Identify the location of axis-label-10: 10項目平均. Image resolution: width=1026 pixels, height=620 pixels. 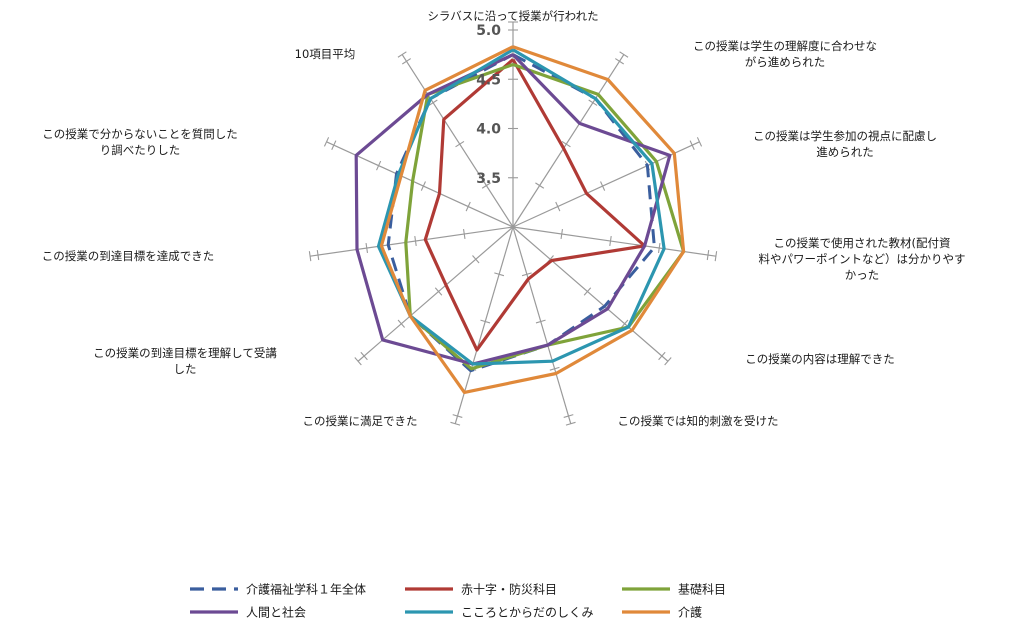
(325, 54).